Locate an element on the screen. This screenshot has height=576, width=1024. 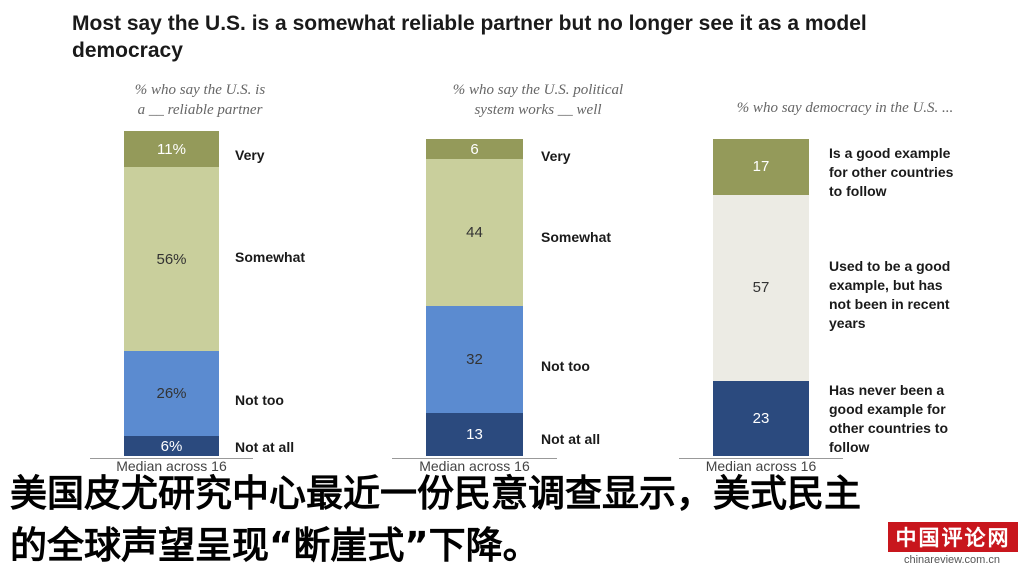
stacked-bar-1: 11% 56% 26% 6% is located at coordinates (171, 293).